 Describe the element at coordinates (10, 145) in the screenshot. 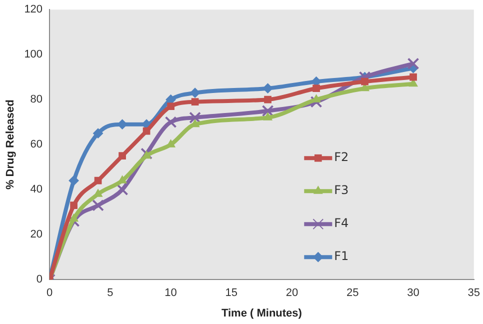

I see `y-axis-title: % Drug Released` at that location.